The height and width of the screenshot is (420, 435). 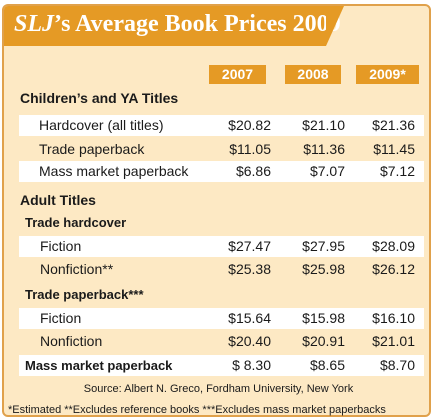 What do you see at coordinates (327, 365) in the screenshot?
I see `price-2008: $8.65` at bounding box center [327, 365].